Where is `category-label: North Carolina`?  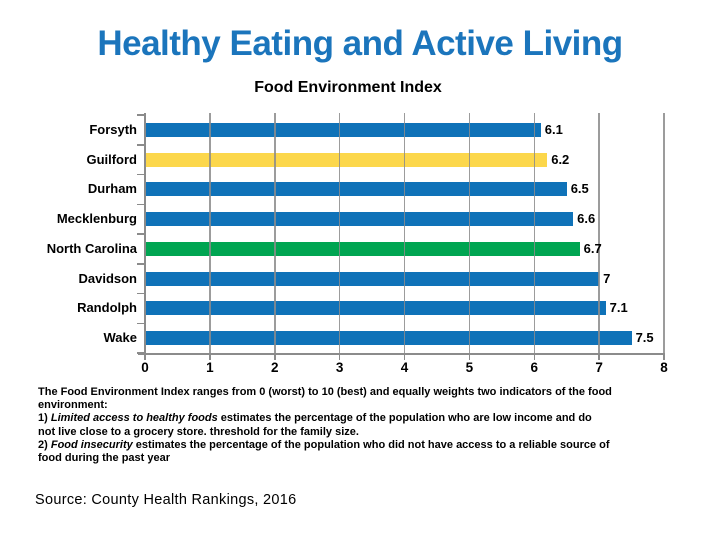 category-label: North Carolina is located at coordinates (91, 248).